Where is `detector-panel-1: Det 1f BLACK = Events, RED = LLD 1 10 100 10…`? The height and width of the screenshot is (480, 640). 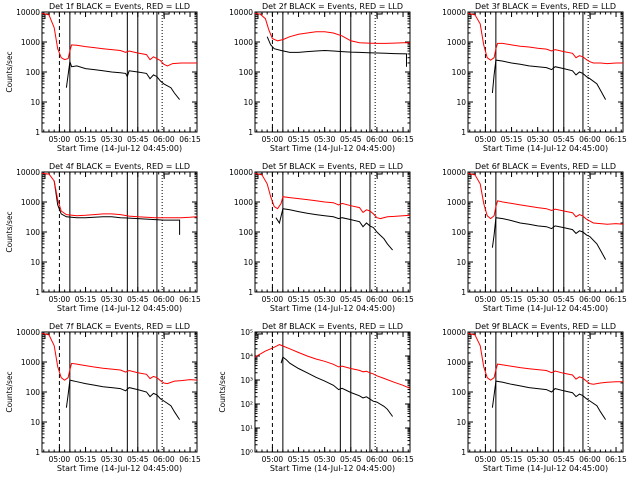 detector-panel-1: Det 1f BLACK = Events, RED = LLD 1 10 100 10… is located at coordinates (103, 77).